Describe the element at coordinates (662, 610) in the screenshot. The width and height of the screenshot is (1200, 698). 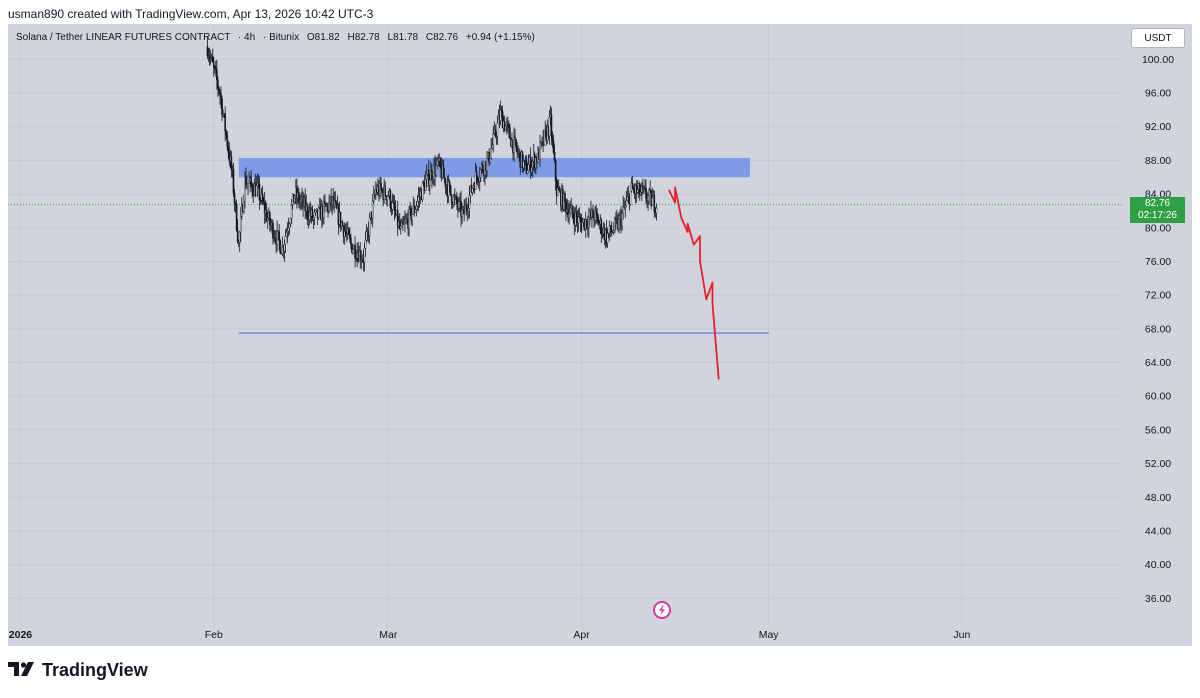
I see `lightning-icon` at that location.